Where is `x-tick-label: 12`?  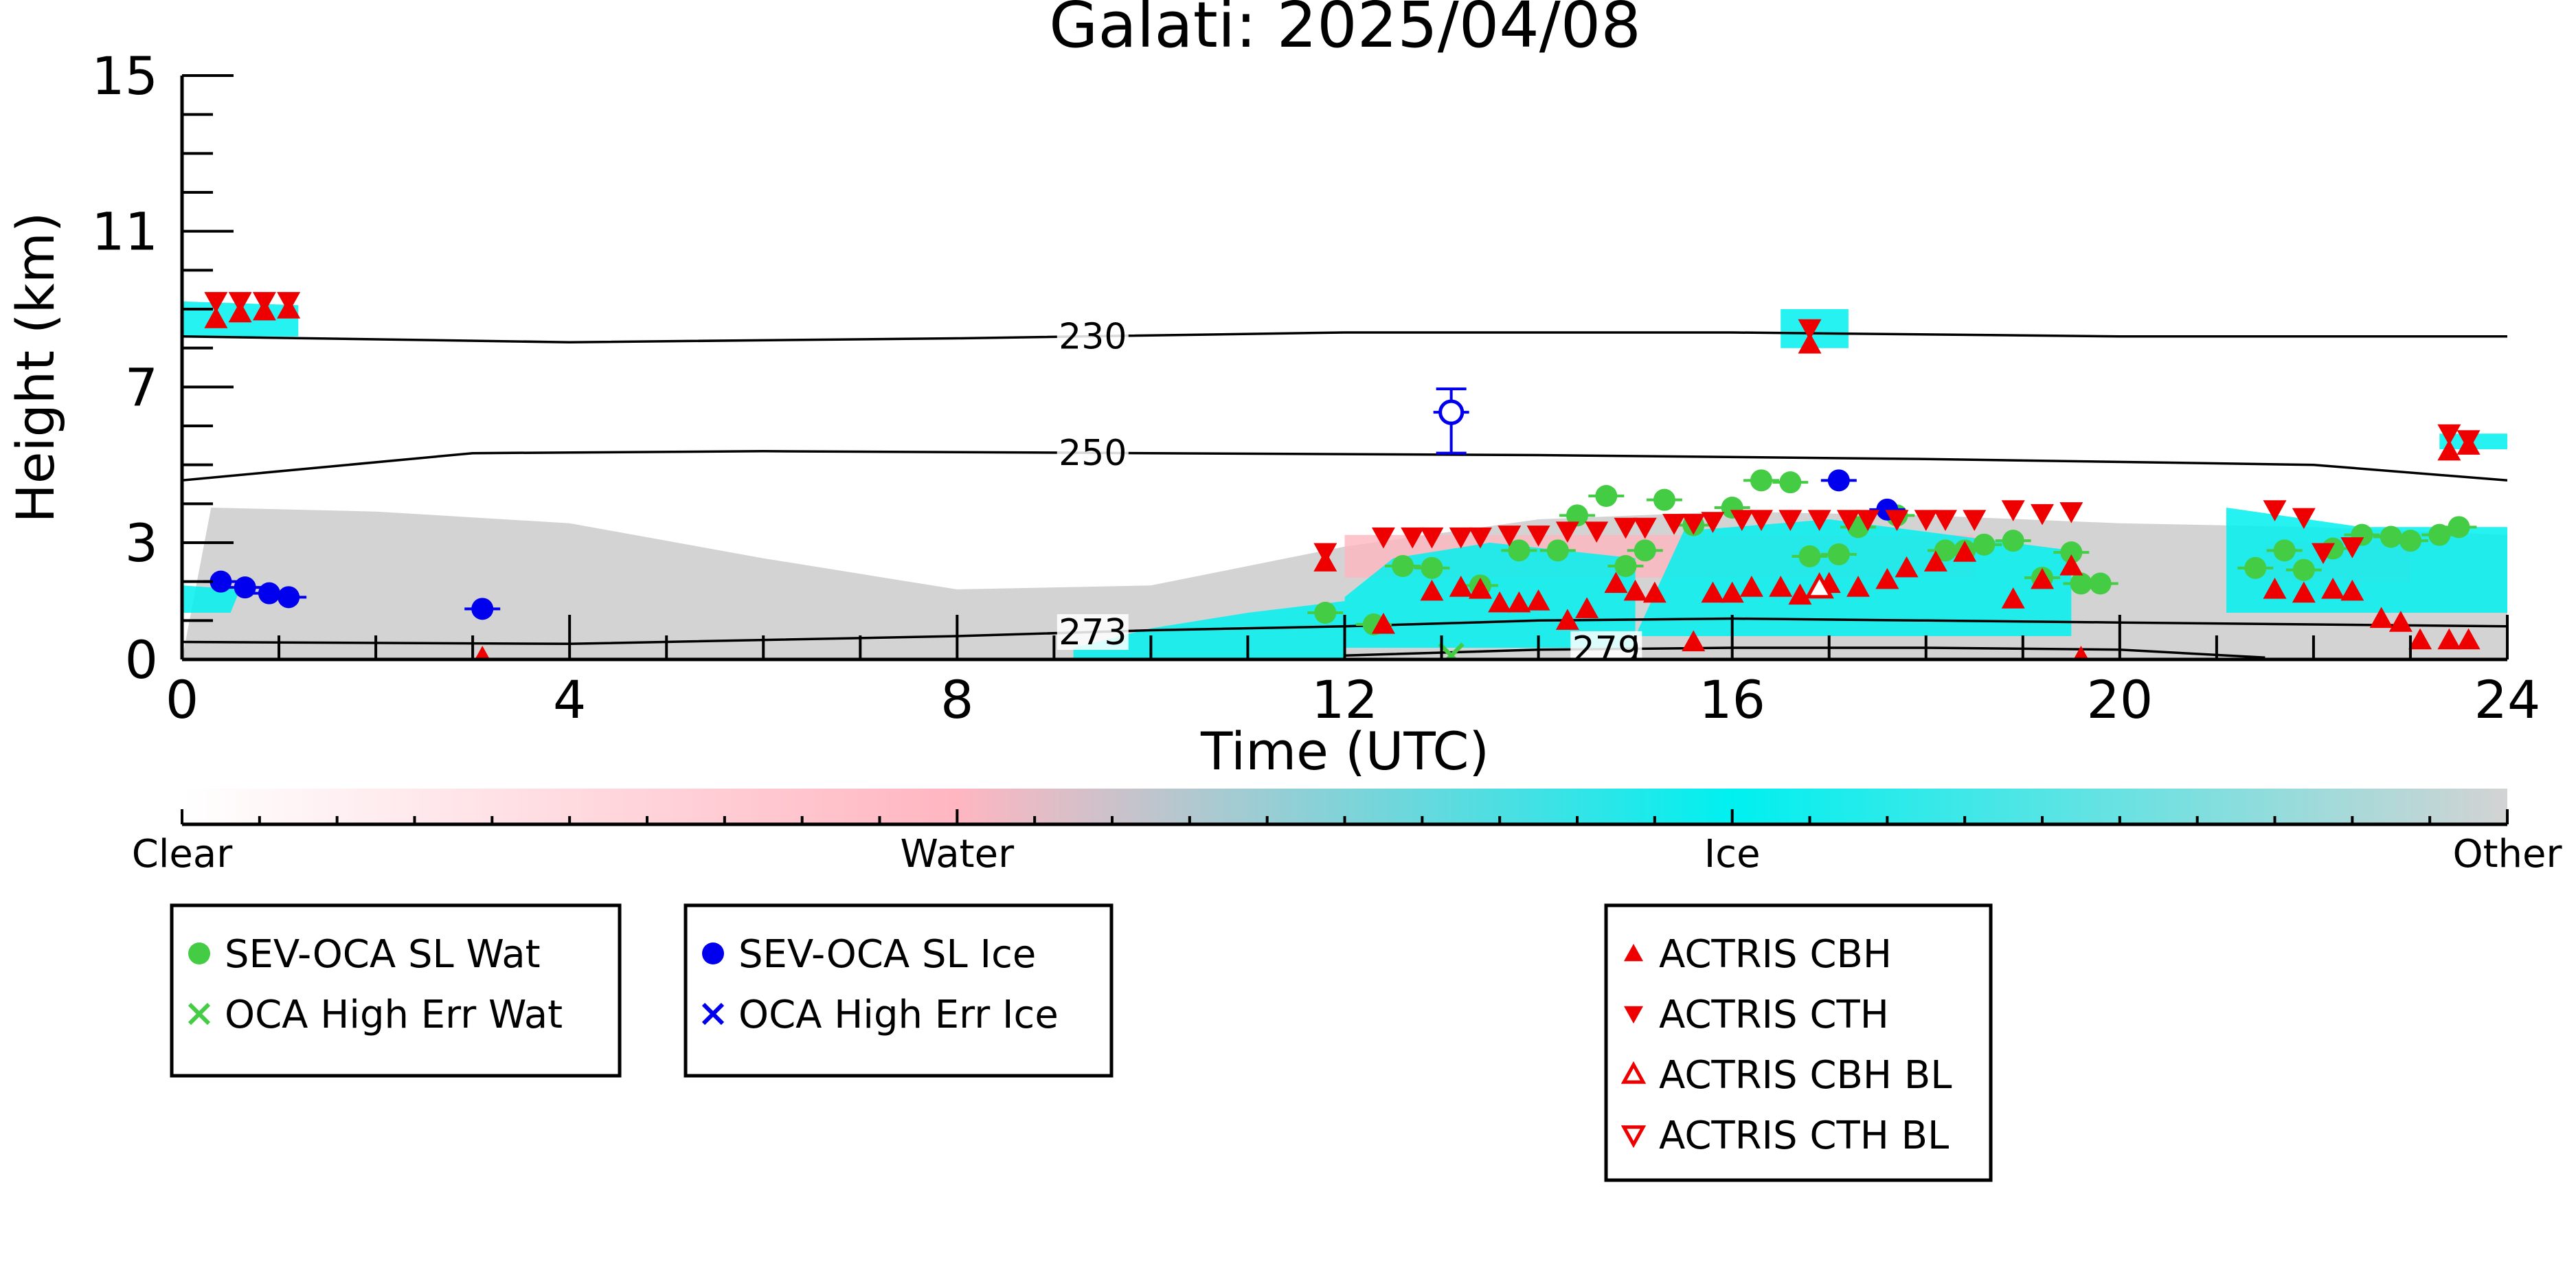 x-tick-label: 12 is located at coordinates (1344, 699).